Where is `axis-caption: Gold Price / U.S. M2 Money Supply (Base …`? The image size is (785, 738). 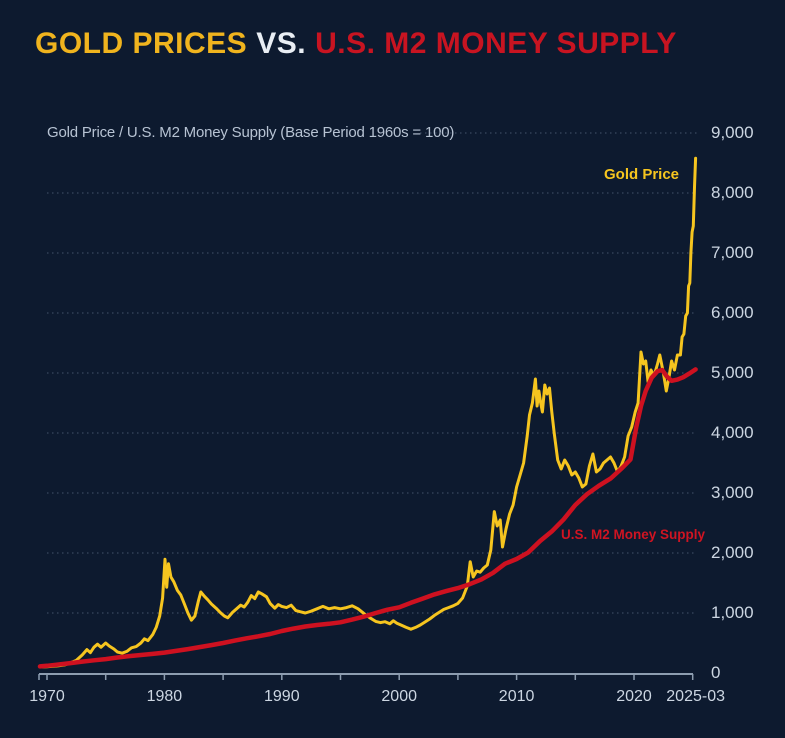
axis-caption: Gold Price / U.S. M2 Money Supply (Base … is located at coordinates (251, 132).